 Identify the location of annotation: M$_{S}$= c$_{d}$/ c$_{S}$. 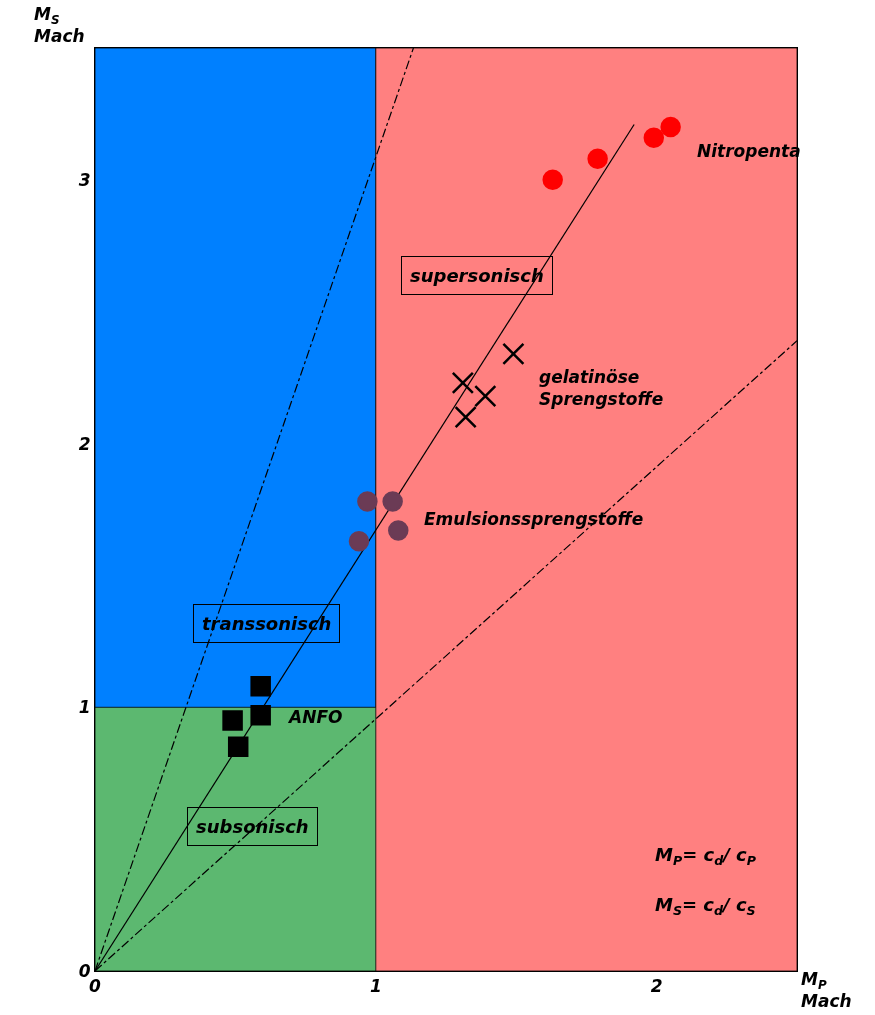
(705, 906).